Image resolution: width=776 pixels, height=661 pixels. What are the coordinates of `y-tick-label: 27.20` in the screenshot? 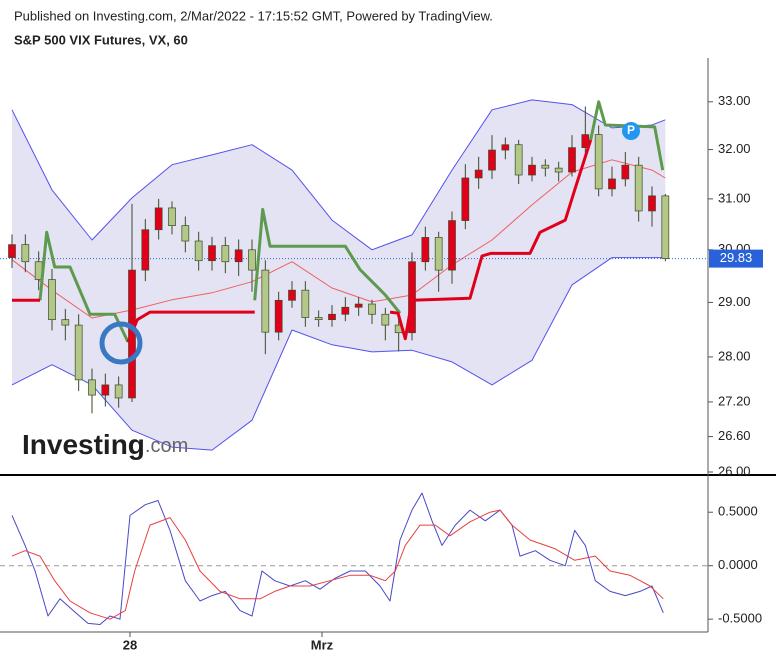 It's located at (734, 400).